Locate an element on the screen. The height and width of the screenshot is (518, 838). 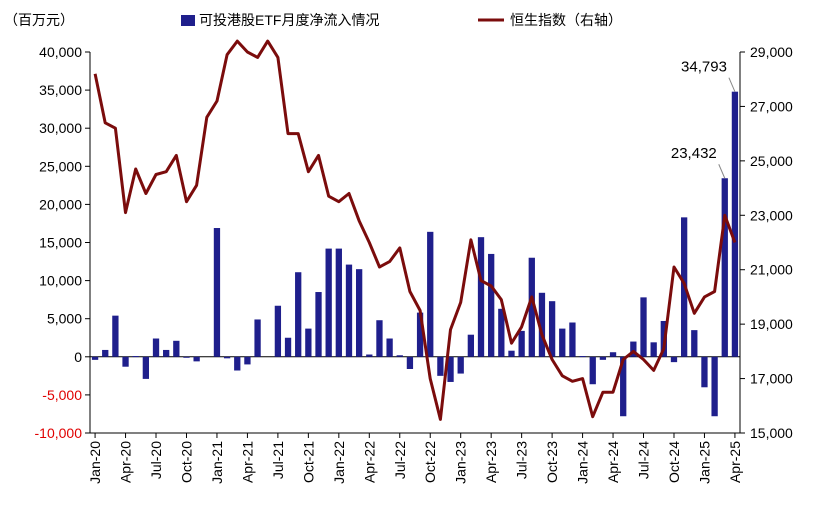
x-tick-label: Jan-20 is located at coordinates (95, 462).